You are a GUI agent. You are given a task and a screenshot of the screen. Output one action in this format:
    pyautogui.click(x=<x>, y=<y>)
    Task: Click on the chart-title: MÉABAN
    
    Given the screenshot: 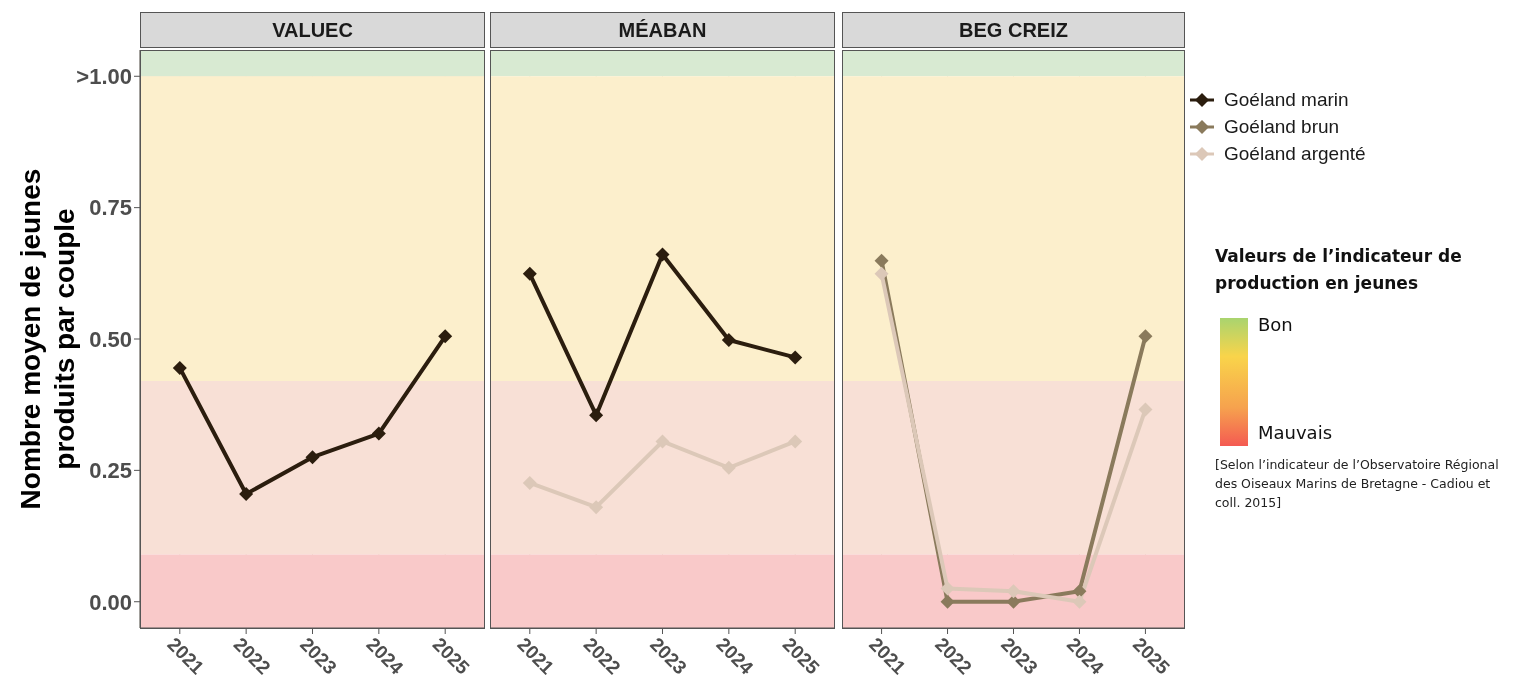 What is the action you would take?
    pyautogui.click(x=662, y=30)
    